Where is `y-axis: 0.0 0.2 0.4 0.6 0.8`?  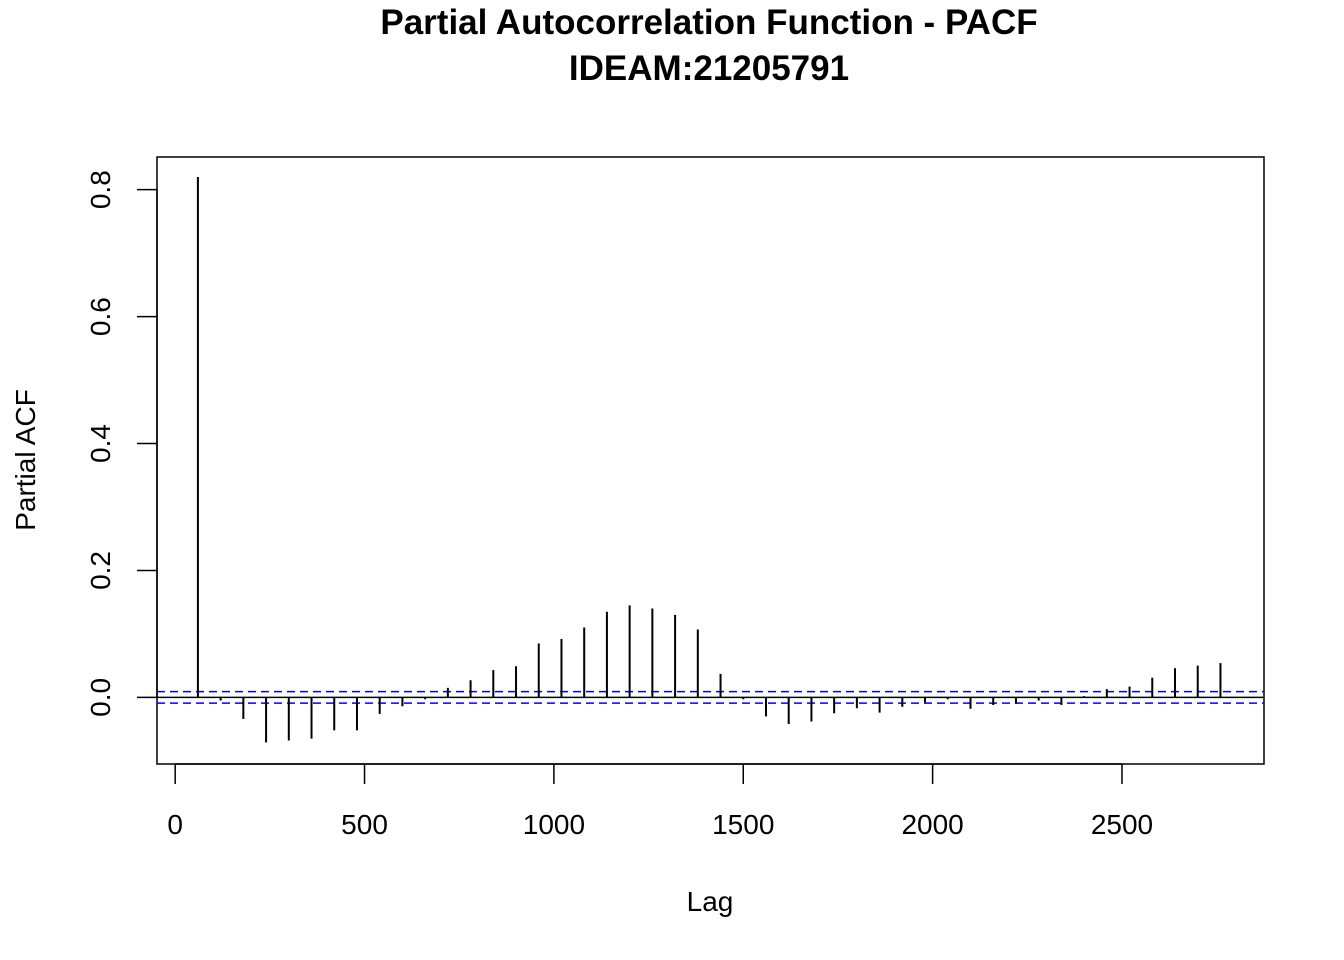
y-axis: 0.0 0.2 0.4 0.6 0.8 is located at coordinates (121, 443).